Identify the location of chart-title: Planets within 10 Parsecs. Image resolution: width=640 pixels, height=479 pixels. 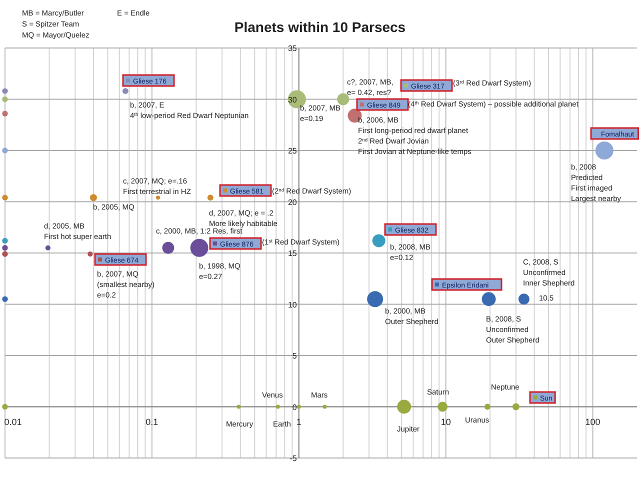
(320, 27).